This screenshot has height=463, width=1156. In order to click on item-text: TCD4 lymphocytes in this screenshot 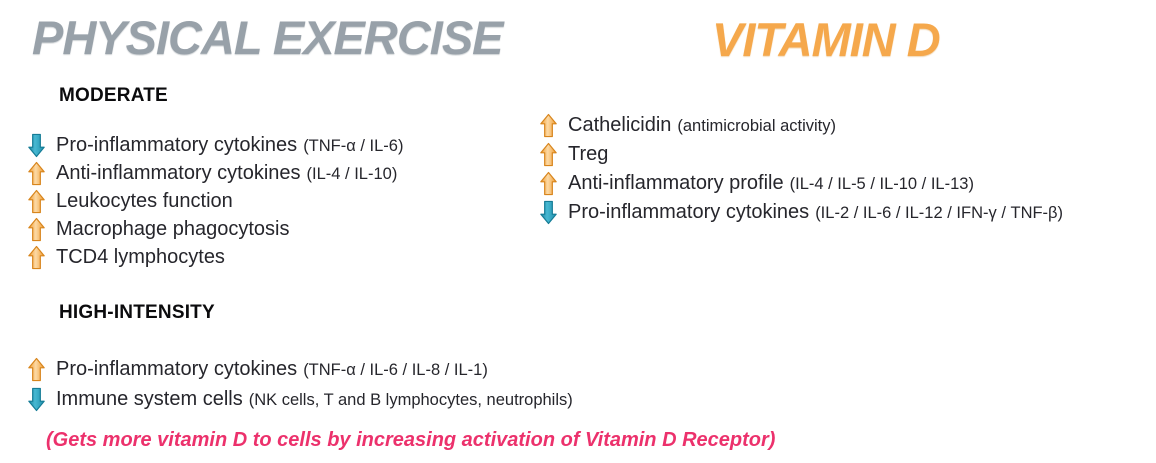, I will do `click(140, 256)`.